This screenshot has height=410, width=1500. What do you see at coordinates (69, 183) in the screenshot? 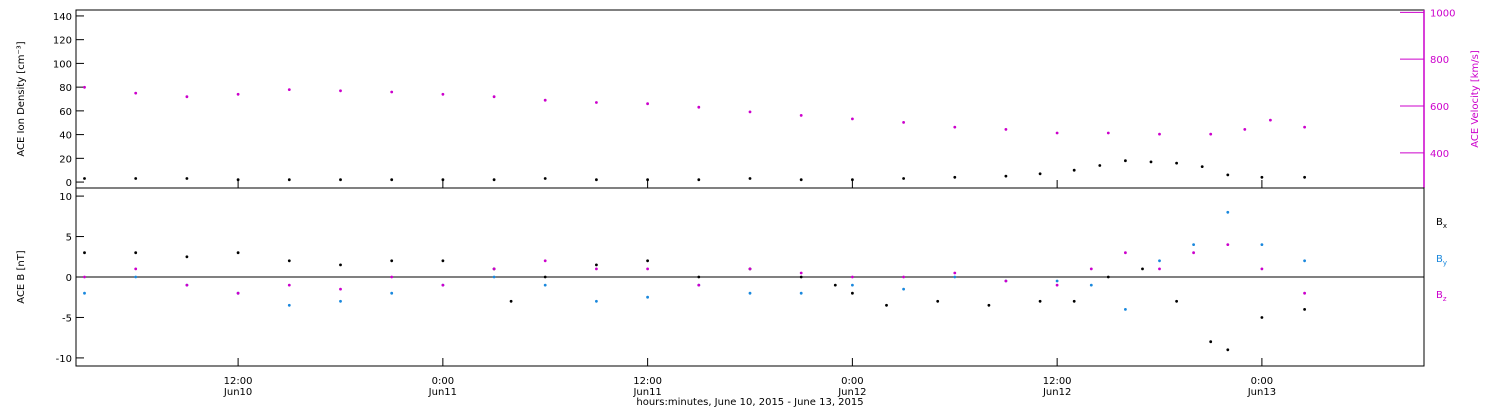
I see `density-tick-label: 0` at bounding box center [69, 183].